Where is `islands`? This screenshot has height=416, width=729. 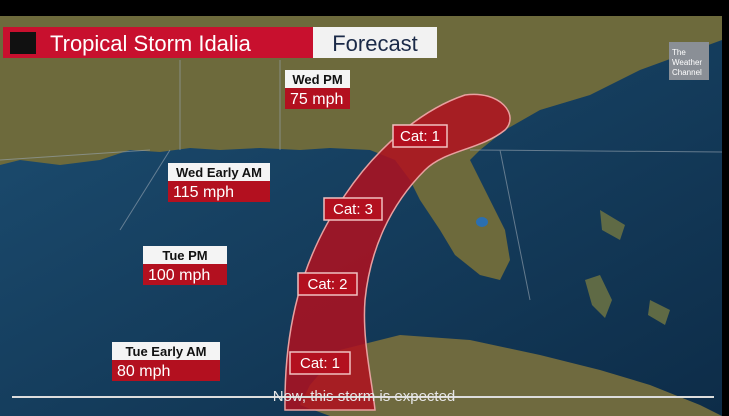
islands is located at coordinates (627, 267).